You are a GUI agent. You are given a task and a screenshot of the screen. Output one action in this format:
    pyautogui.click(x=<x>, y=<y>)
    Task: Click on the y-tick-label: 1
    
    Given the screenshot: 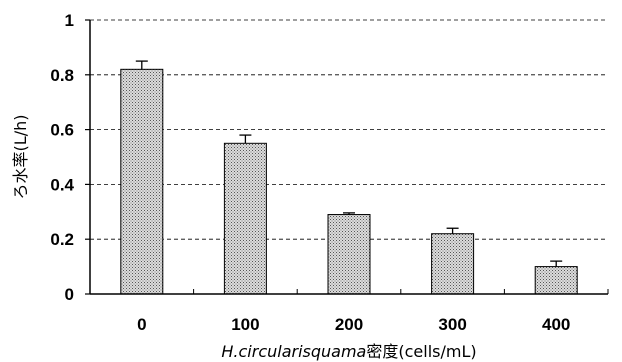 What is the action you would take?
    pyautogui.click(x=69, y=20)
    